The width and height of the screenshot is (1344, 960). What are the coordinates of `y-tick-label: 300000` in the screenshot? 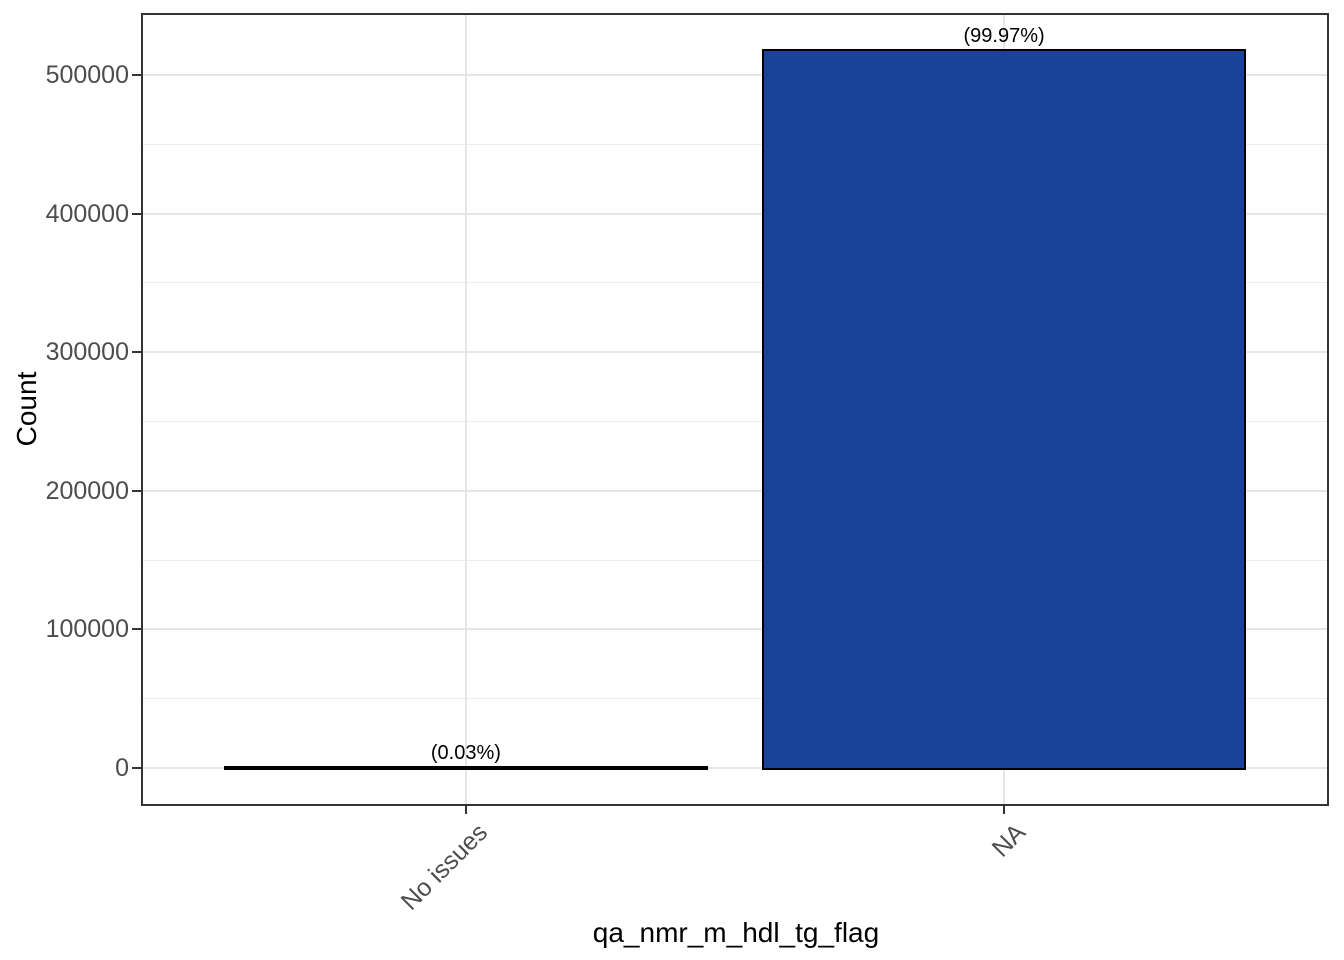 It's located at (87, 352).